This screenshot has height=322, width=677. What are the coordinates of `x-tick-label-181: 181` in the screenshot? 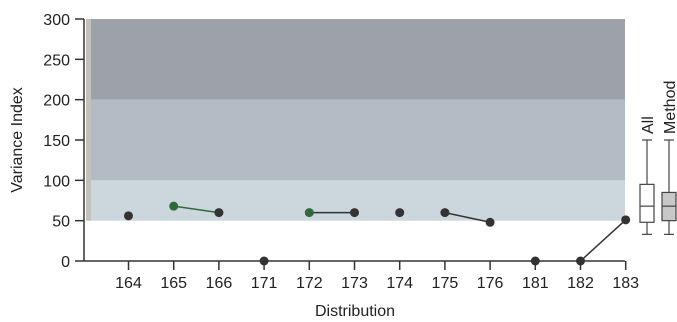 It's located at (535, 283).